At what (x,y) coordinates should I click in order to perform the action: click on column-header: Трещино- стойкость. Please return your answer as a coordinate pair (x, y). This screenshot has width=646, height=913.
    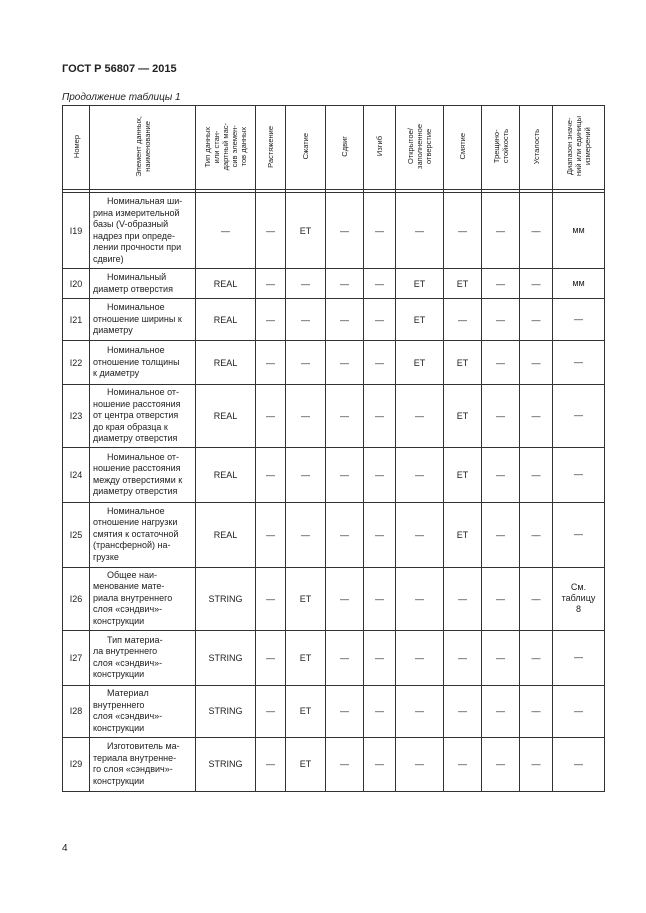
    Looking at the image, I should click on (500, 147).